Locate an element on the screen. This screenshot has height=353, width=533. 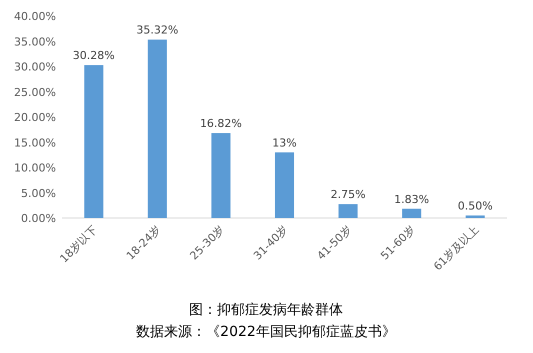
x-tick-label: 61岁及以上 is located at coordinates (456, 248).